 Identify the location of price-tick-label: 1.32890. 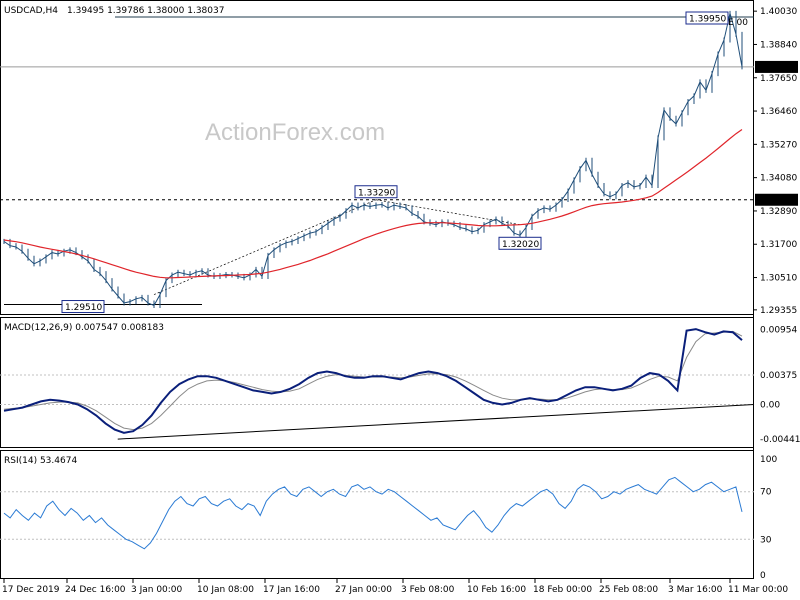
(778, 212).